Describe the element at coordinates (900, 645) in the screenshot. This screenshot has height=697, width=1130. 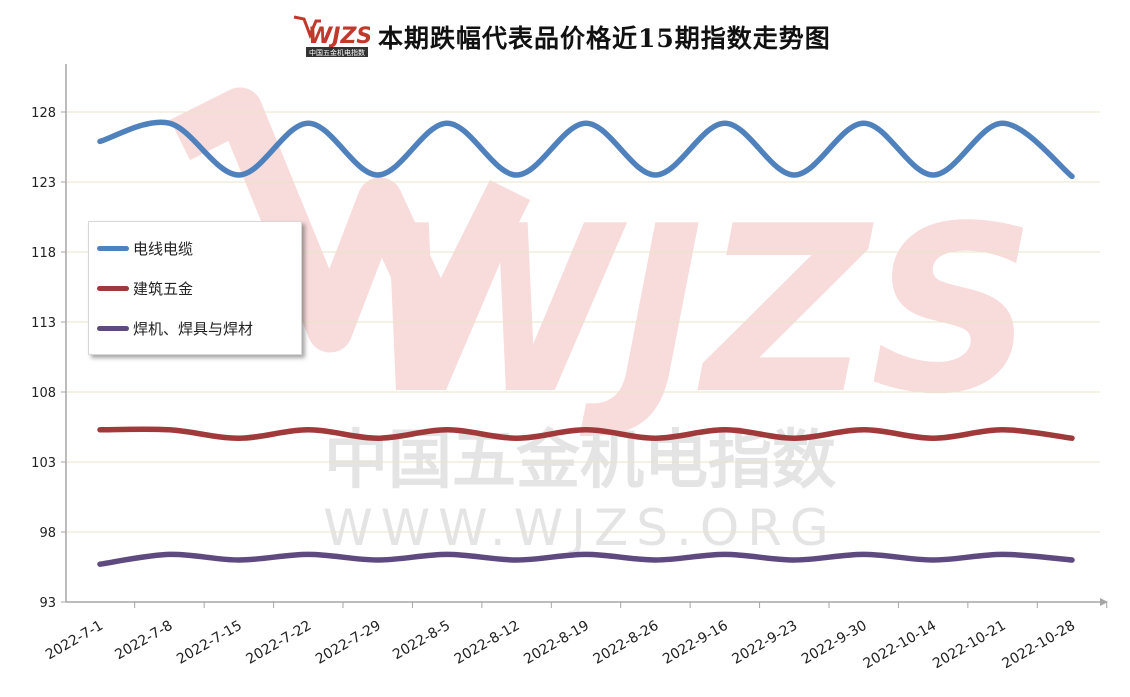
I see `x-tick-label: 2022-10-14` at that location.